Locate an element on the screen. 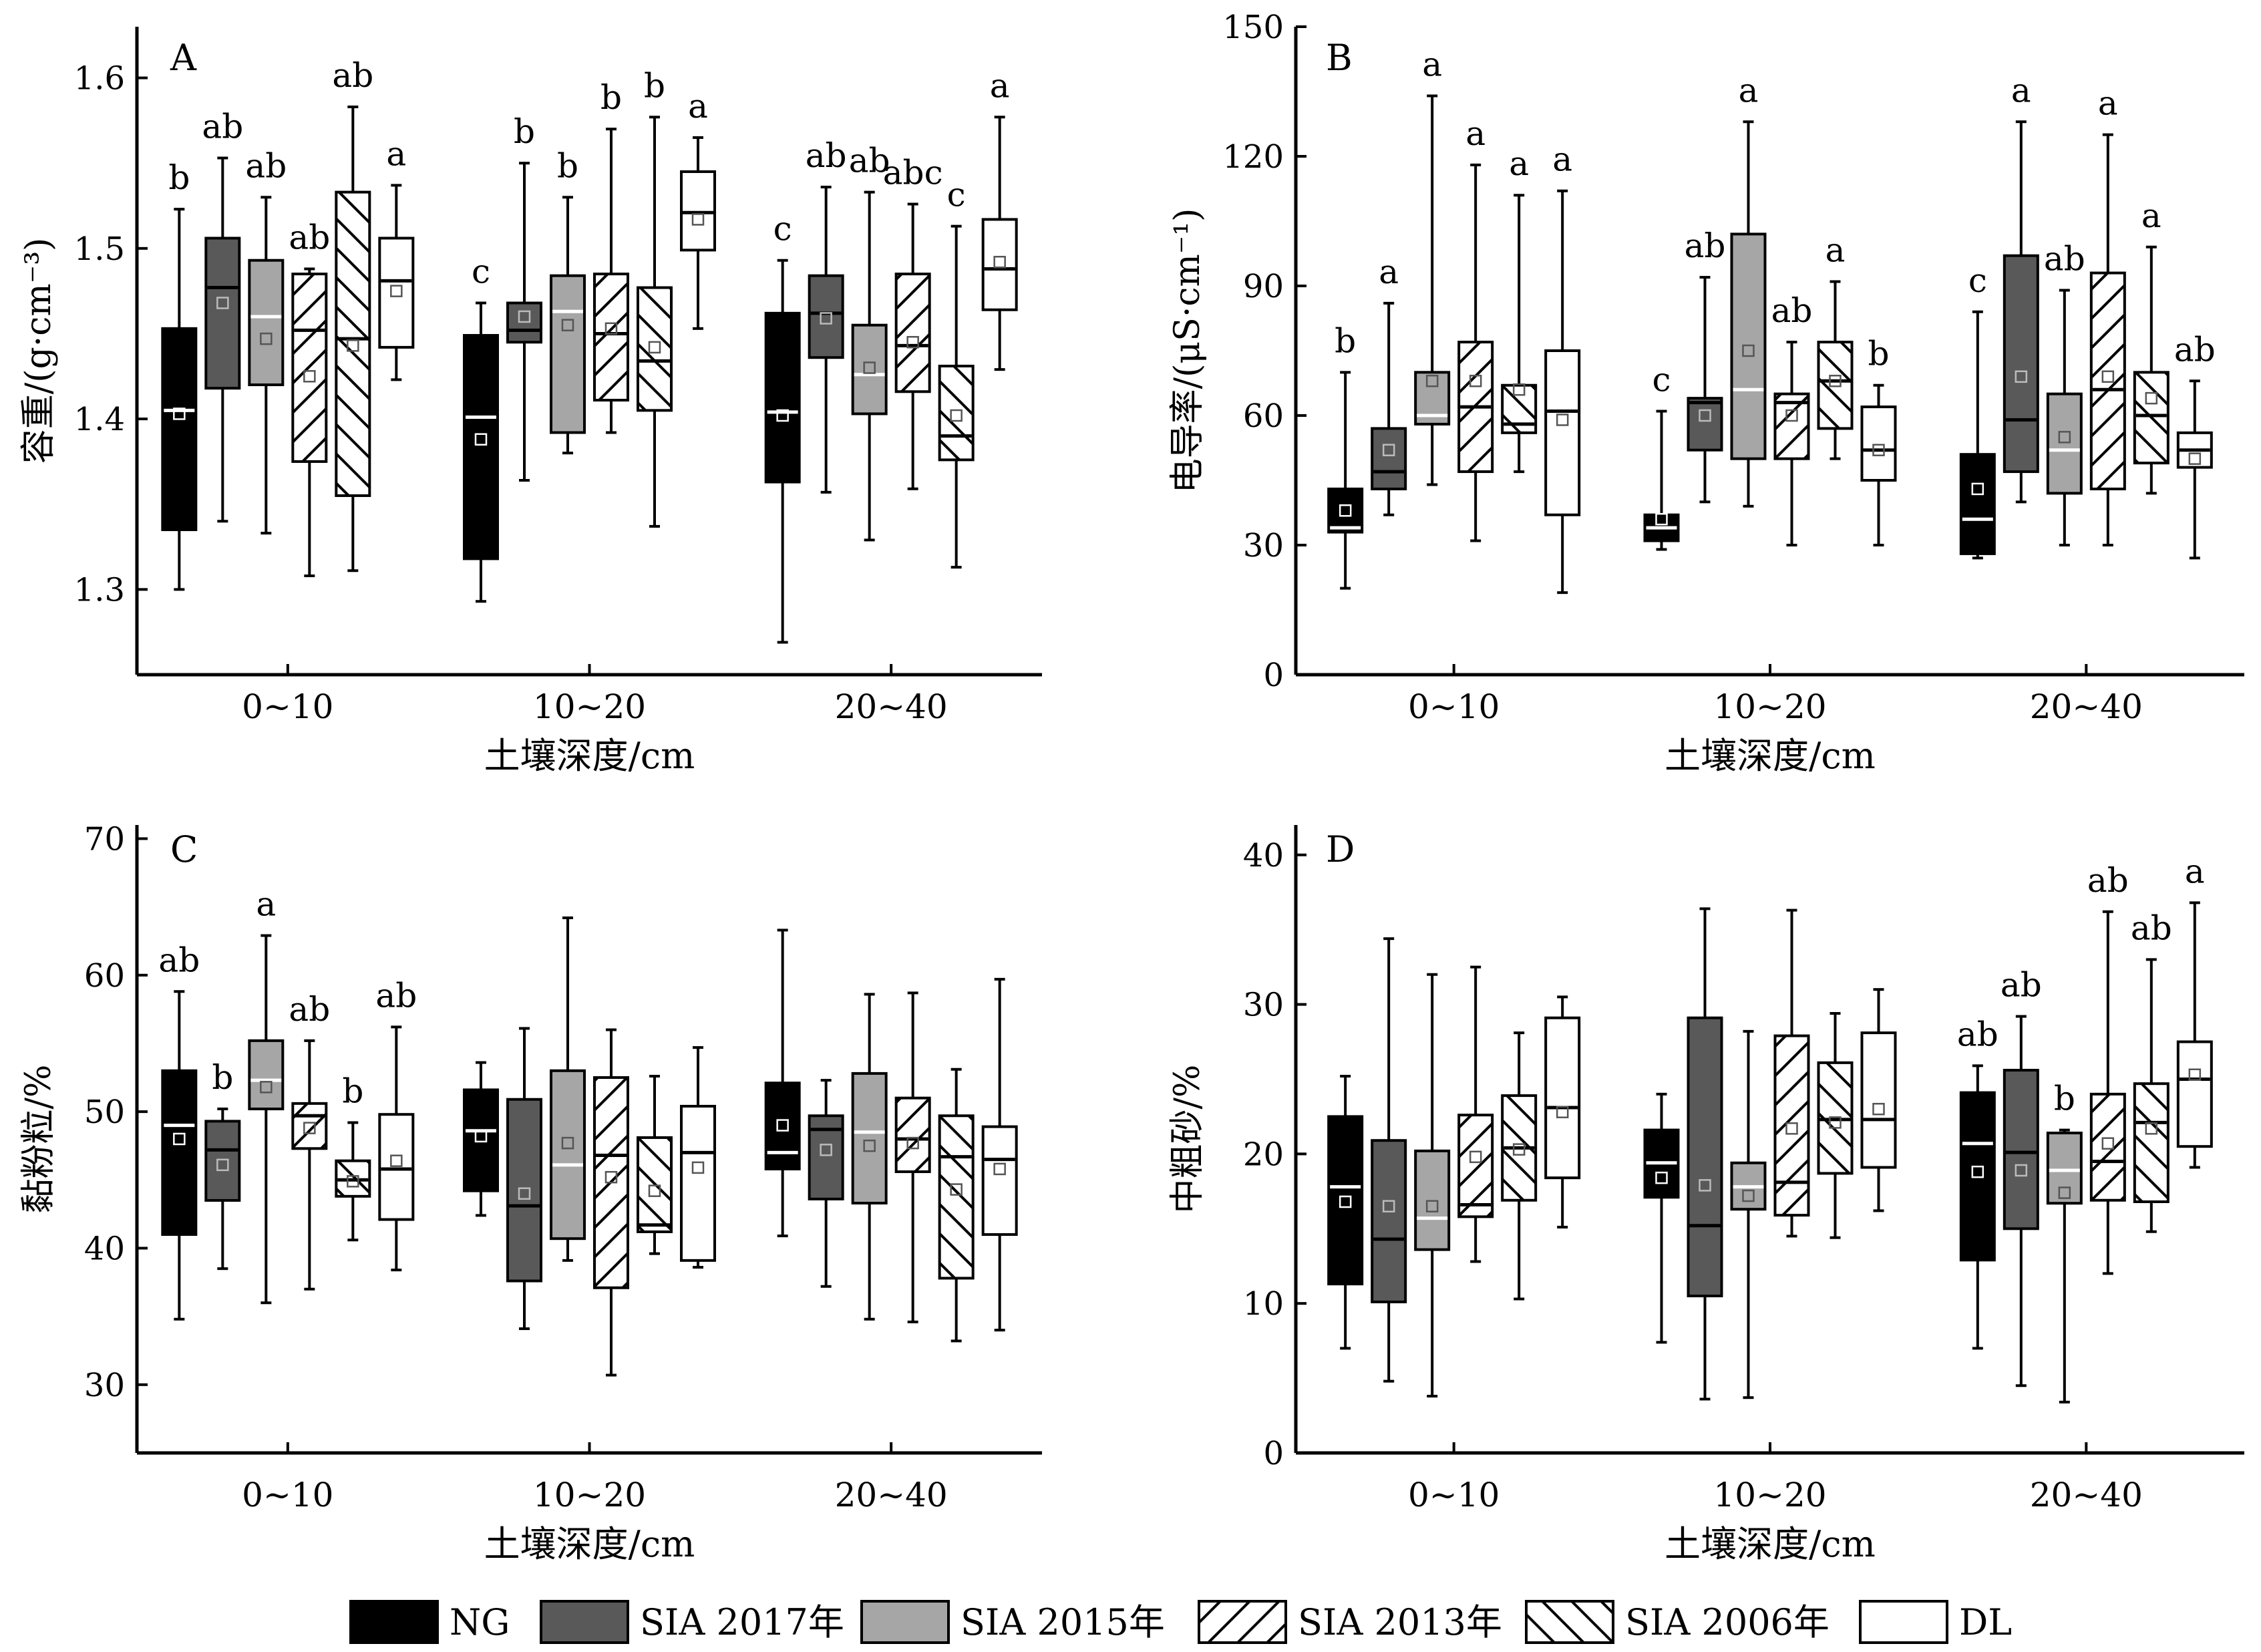 Image resolution: width=2261 pixels, height=1652 pixels. legend-item-s15: SIA 2015年 is located at coordinates (1012, 1622).